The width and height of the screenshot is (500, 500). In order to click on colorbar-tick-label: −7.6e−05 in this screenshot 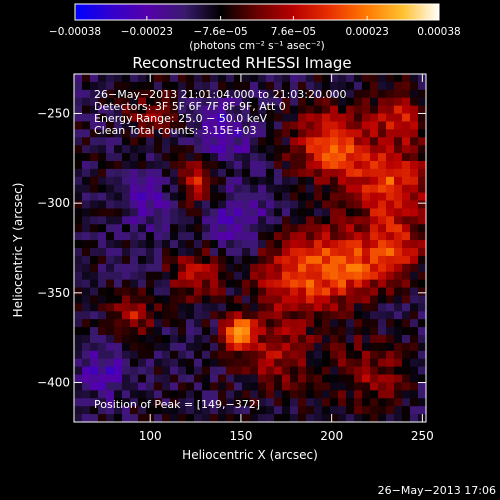, I will do `click(221, 32)`.